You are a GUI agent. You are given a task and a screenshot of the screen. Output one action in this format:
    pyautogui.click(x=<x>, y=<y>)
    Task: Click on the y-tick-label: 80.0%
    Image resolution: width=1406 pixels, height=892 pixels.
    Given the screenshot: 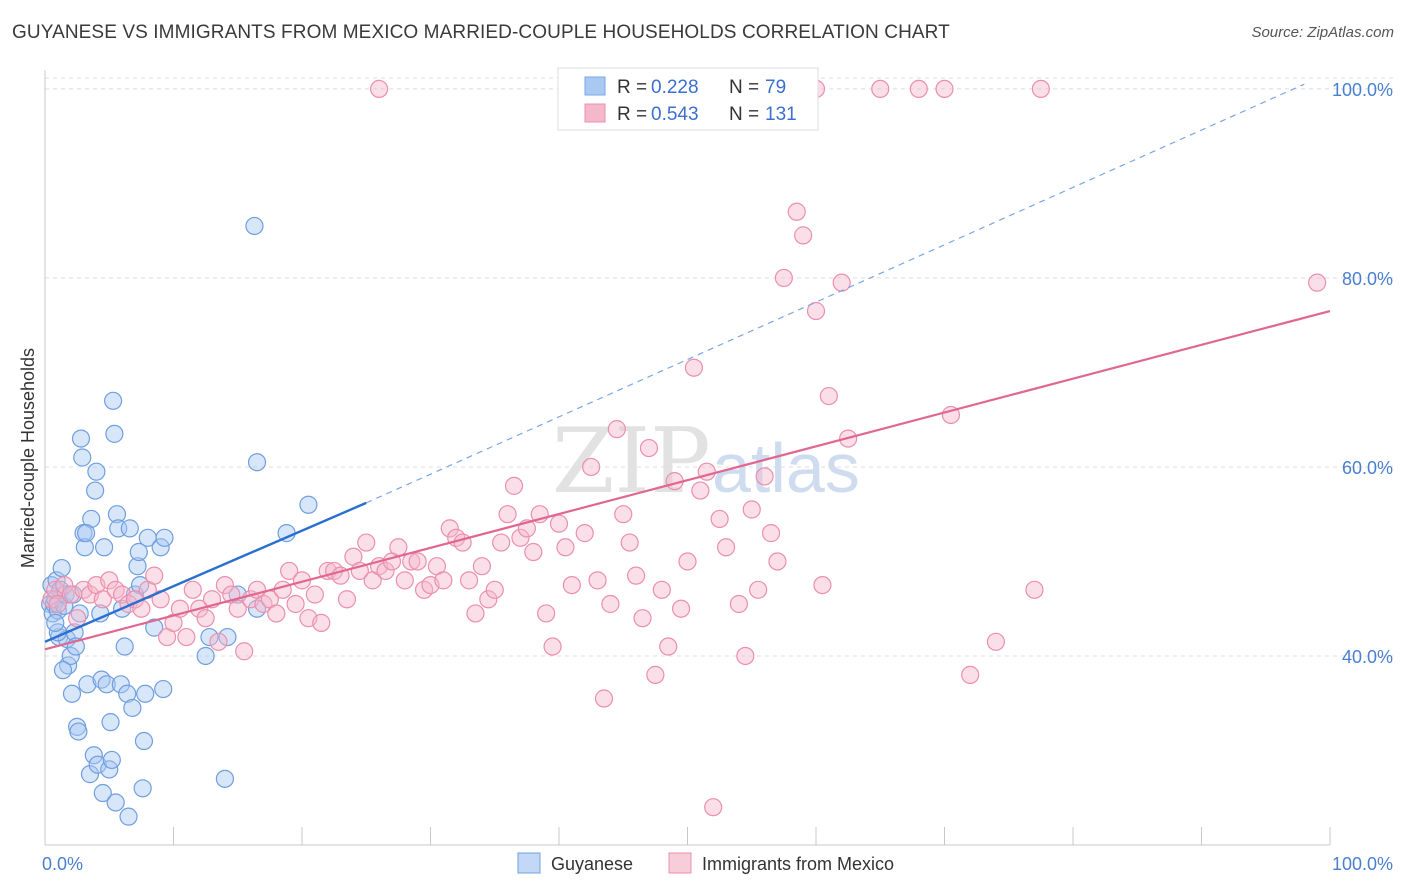 What is the action you would take?
    pyautogui.click(x=1367, y=279)
    